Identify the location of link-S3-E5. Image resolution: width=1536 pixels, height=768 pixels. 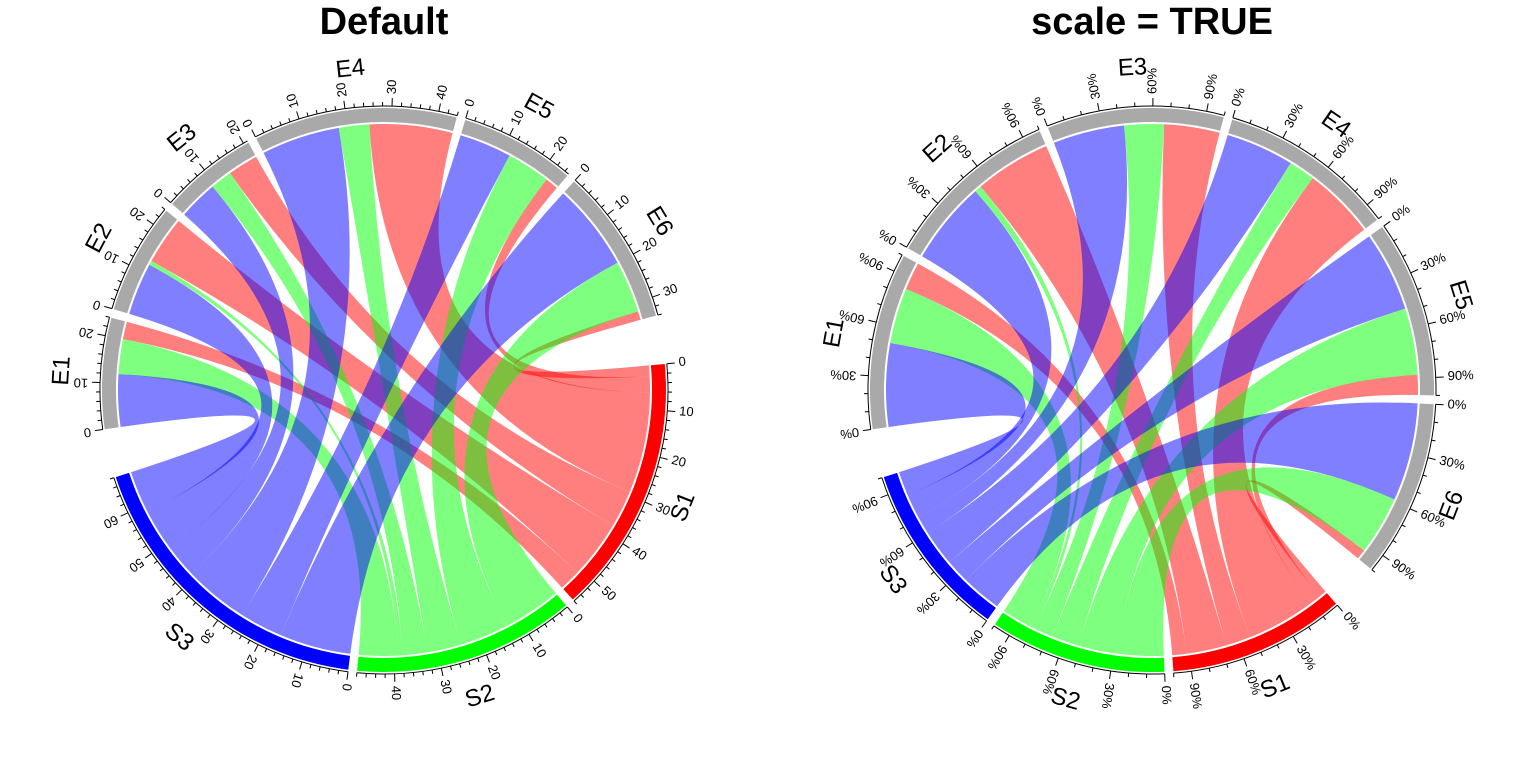
(1177, 408).